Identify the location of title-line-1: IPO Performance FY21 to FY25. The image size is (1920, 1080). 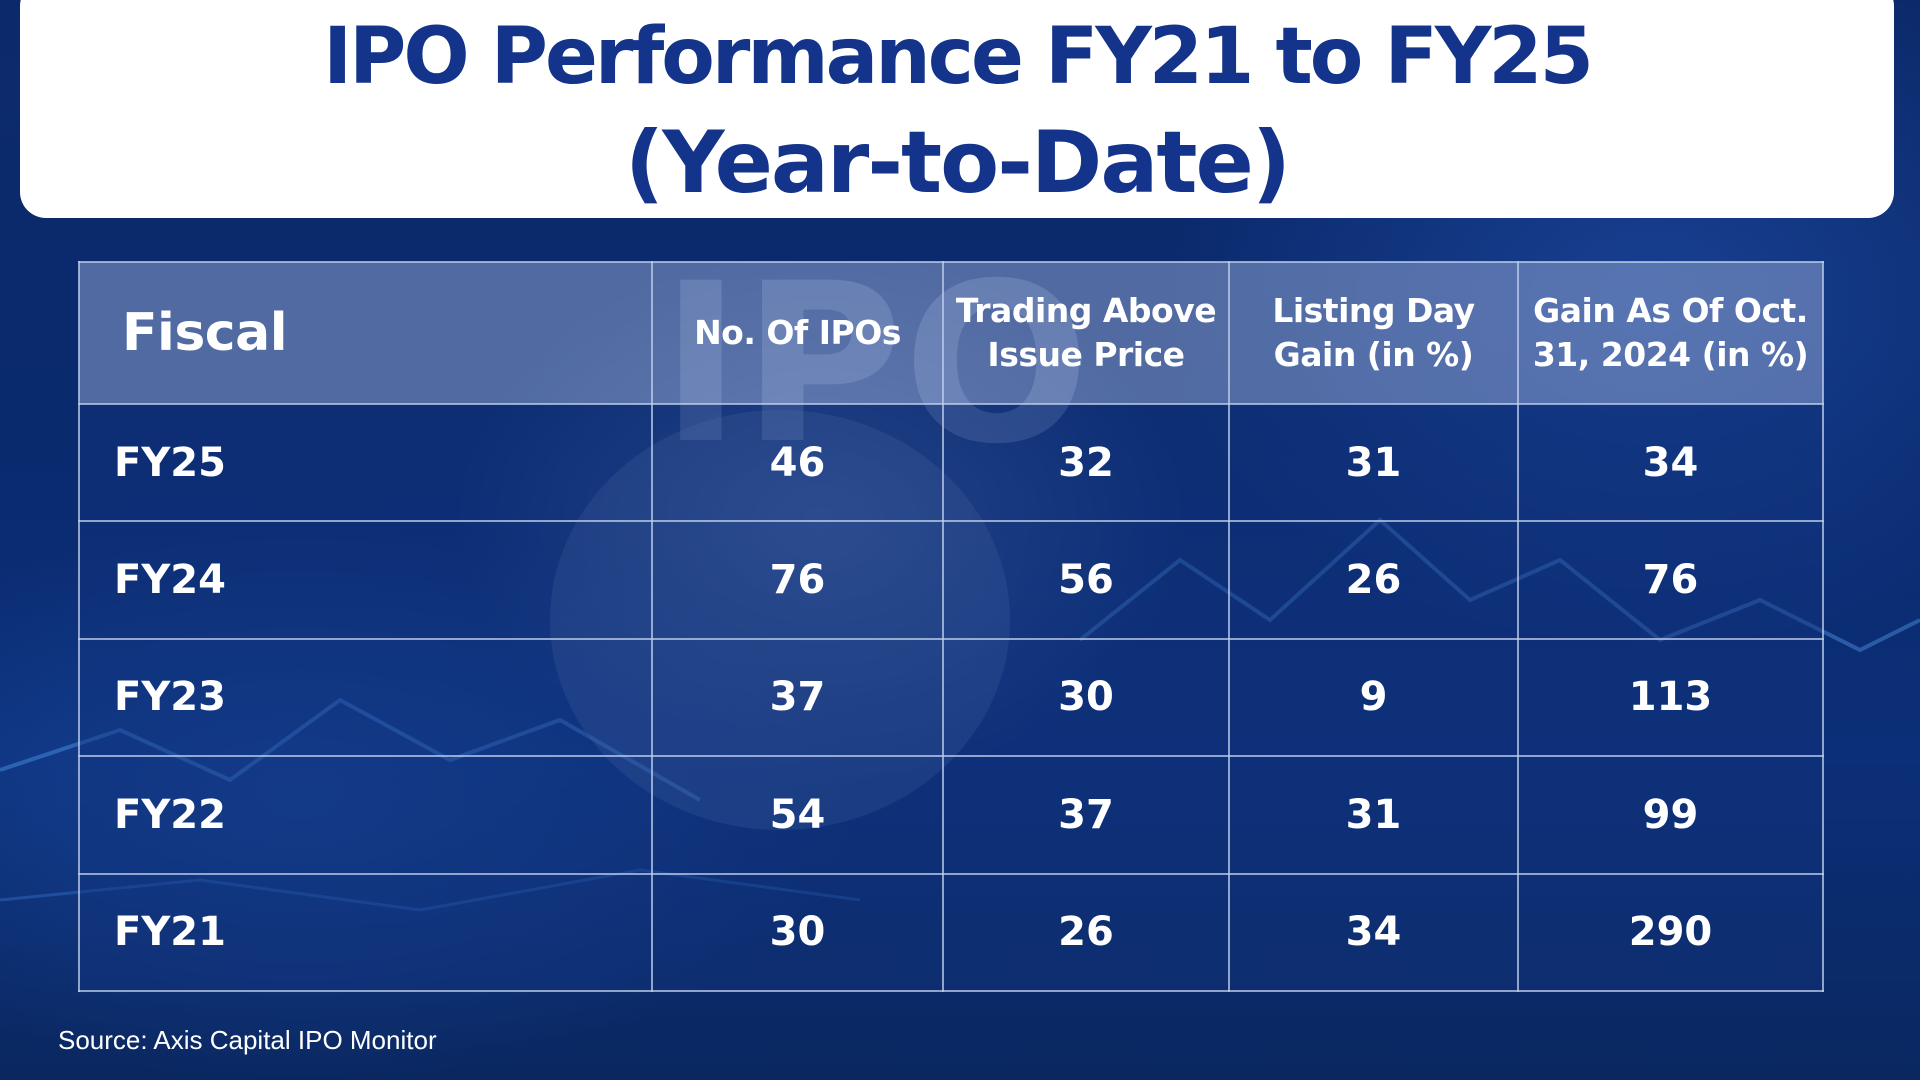
(958, 57).